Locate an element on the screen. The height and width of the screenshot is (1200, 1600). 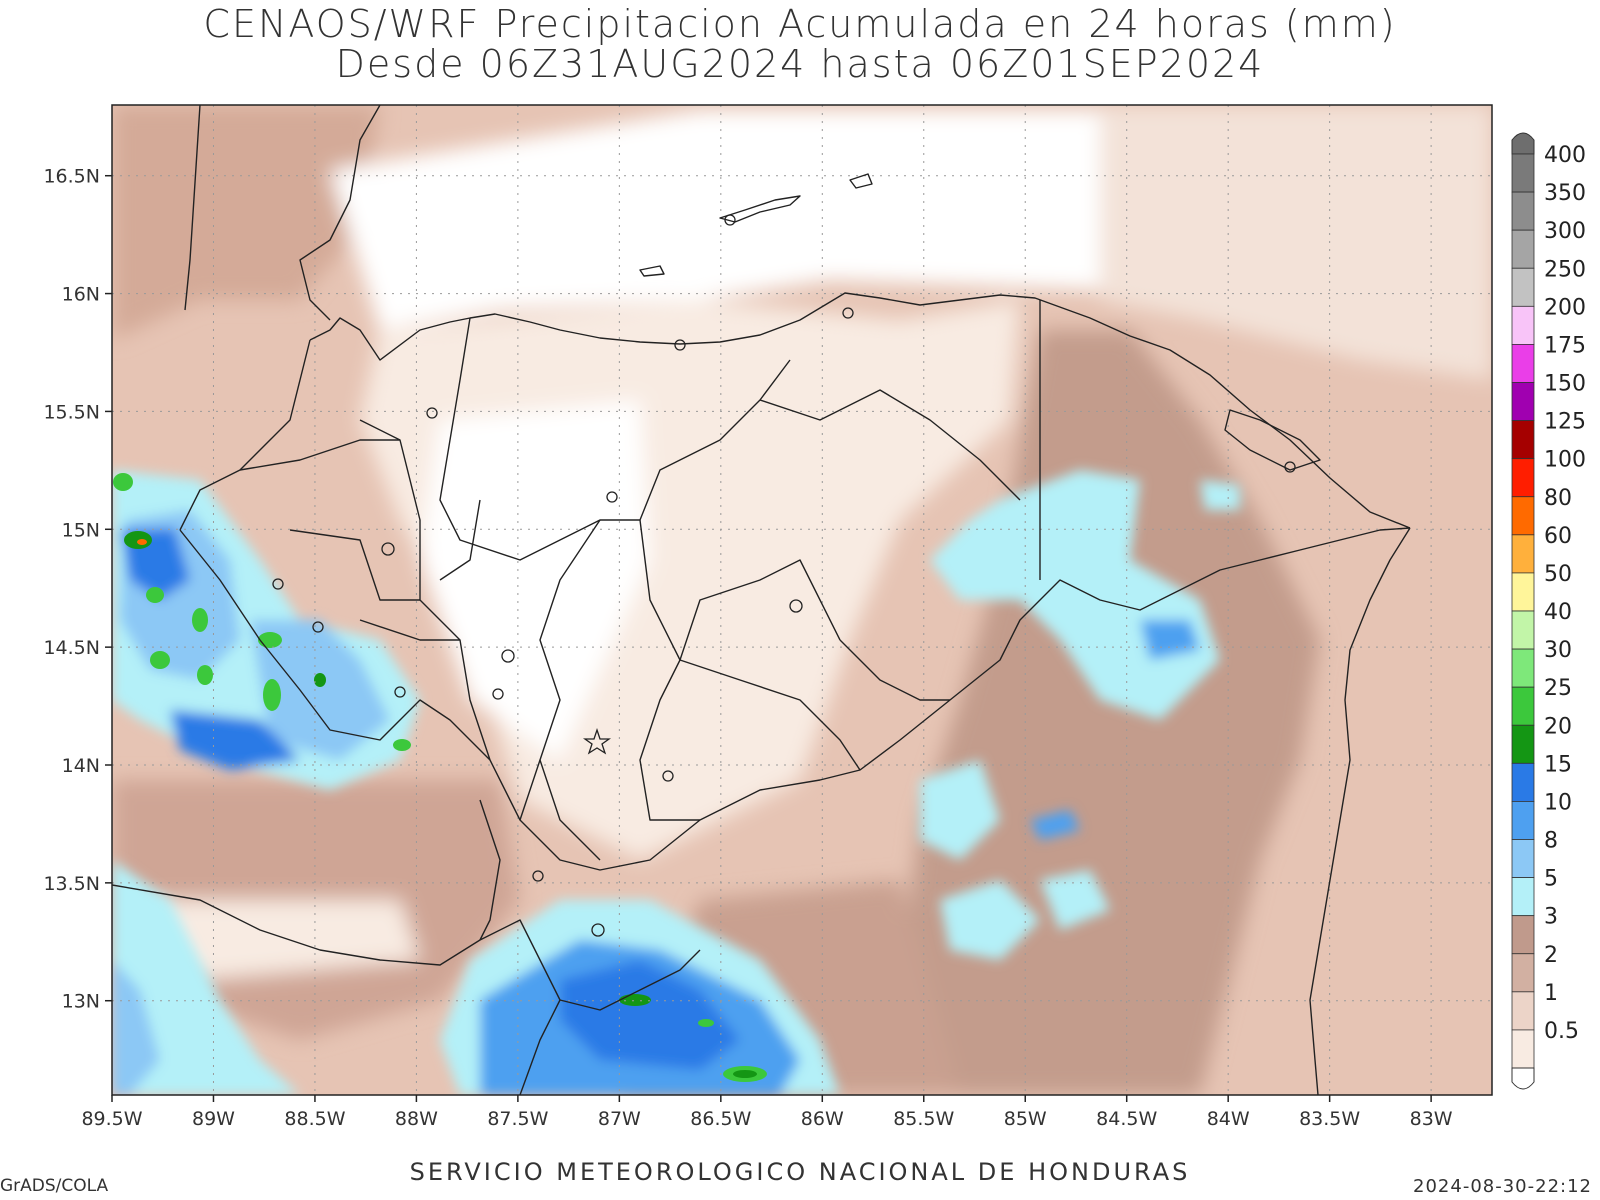
colorbar-label: 30 is located at coordinates (1558, 650).